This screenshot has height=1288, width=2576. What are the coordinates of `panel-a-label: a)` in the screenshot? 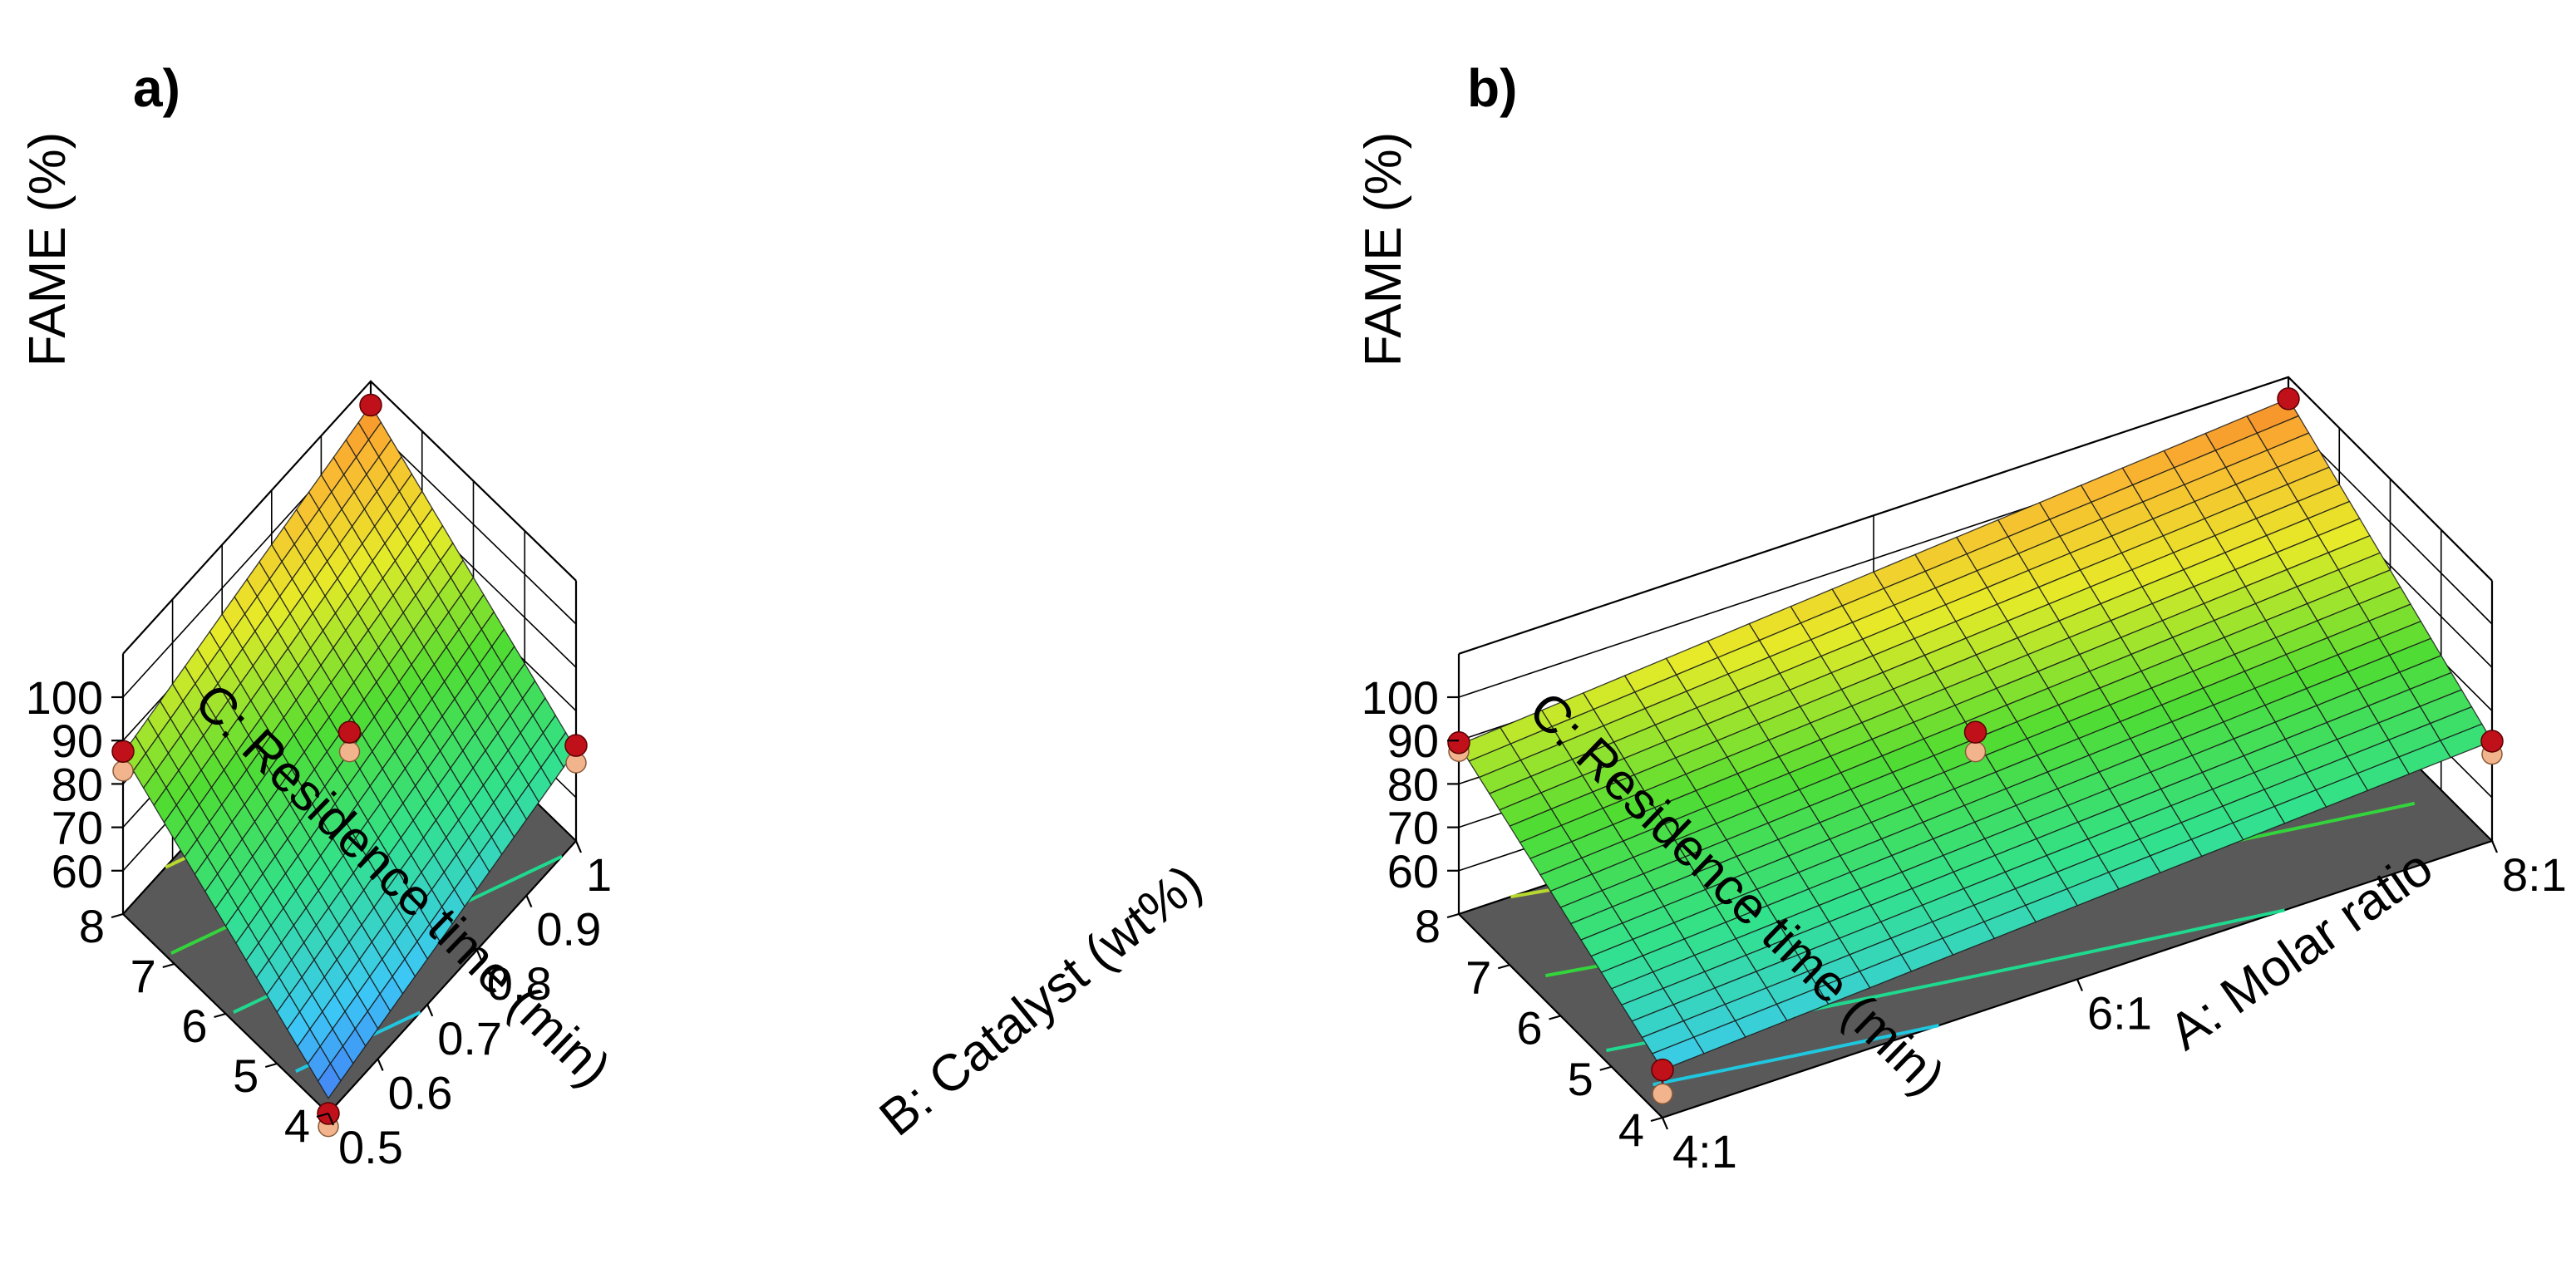 It's located at (156, 88).